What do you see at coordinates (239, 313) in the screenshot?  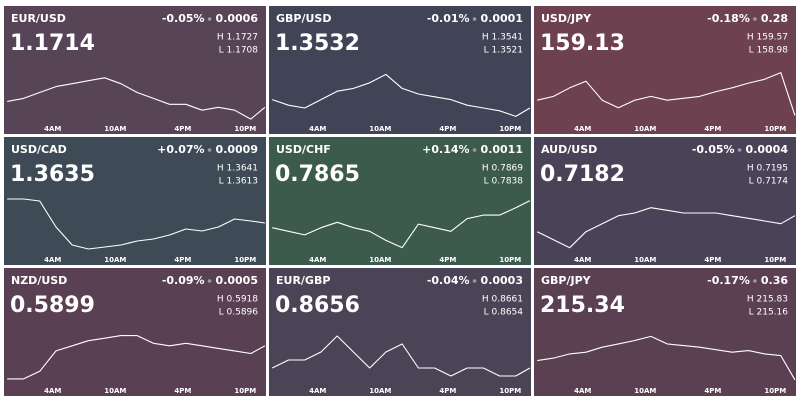 I see `day-low: L 0.5896` at bounding box center [239, 313].